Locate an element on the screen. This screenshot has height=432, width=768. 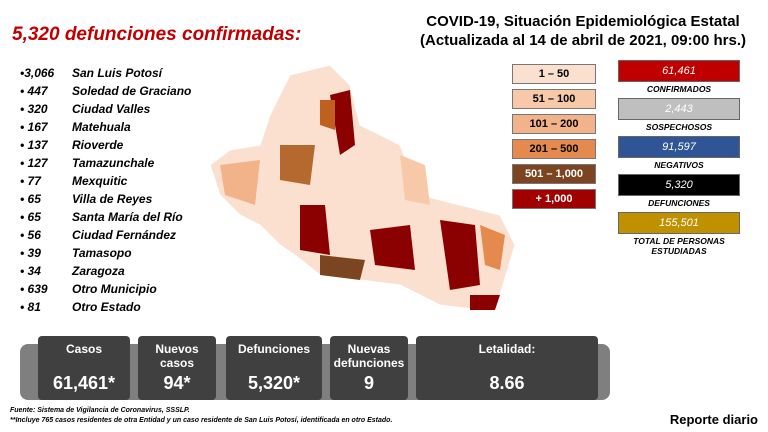
stat-value: 2,443 is located at coordinates (679, 109).